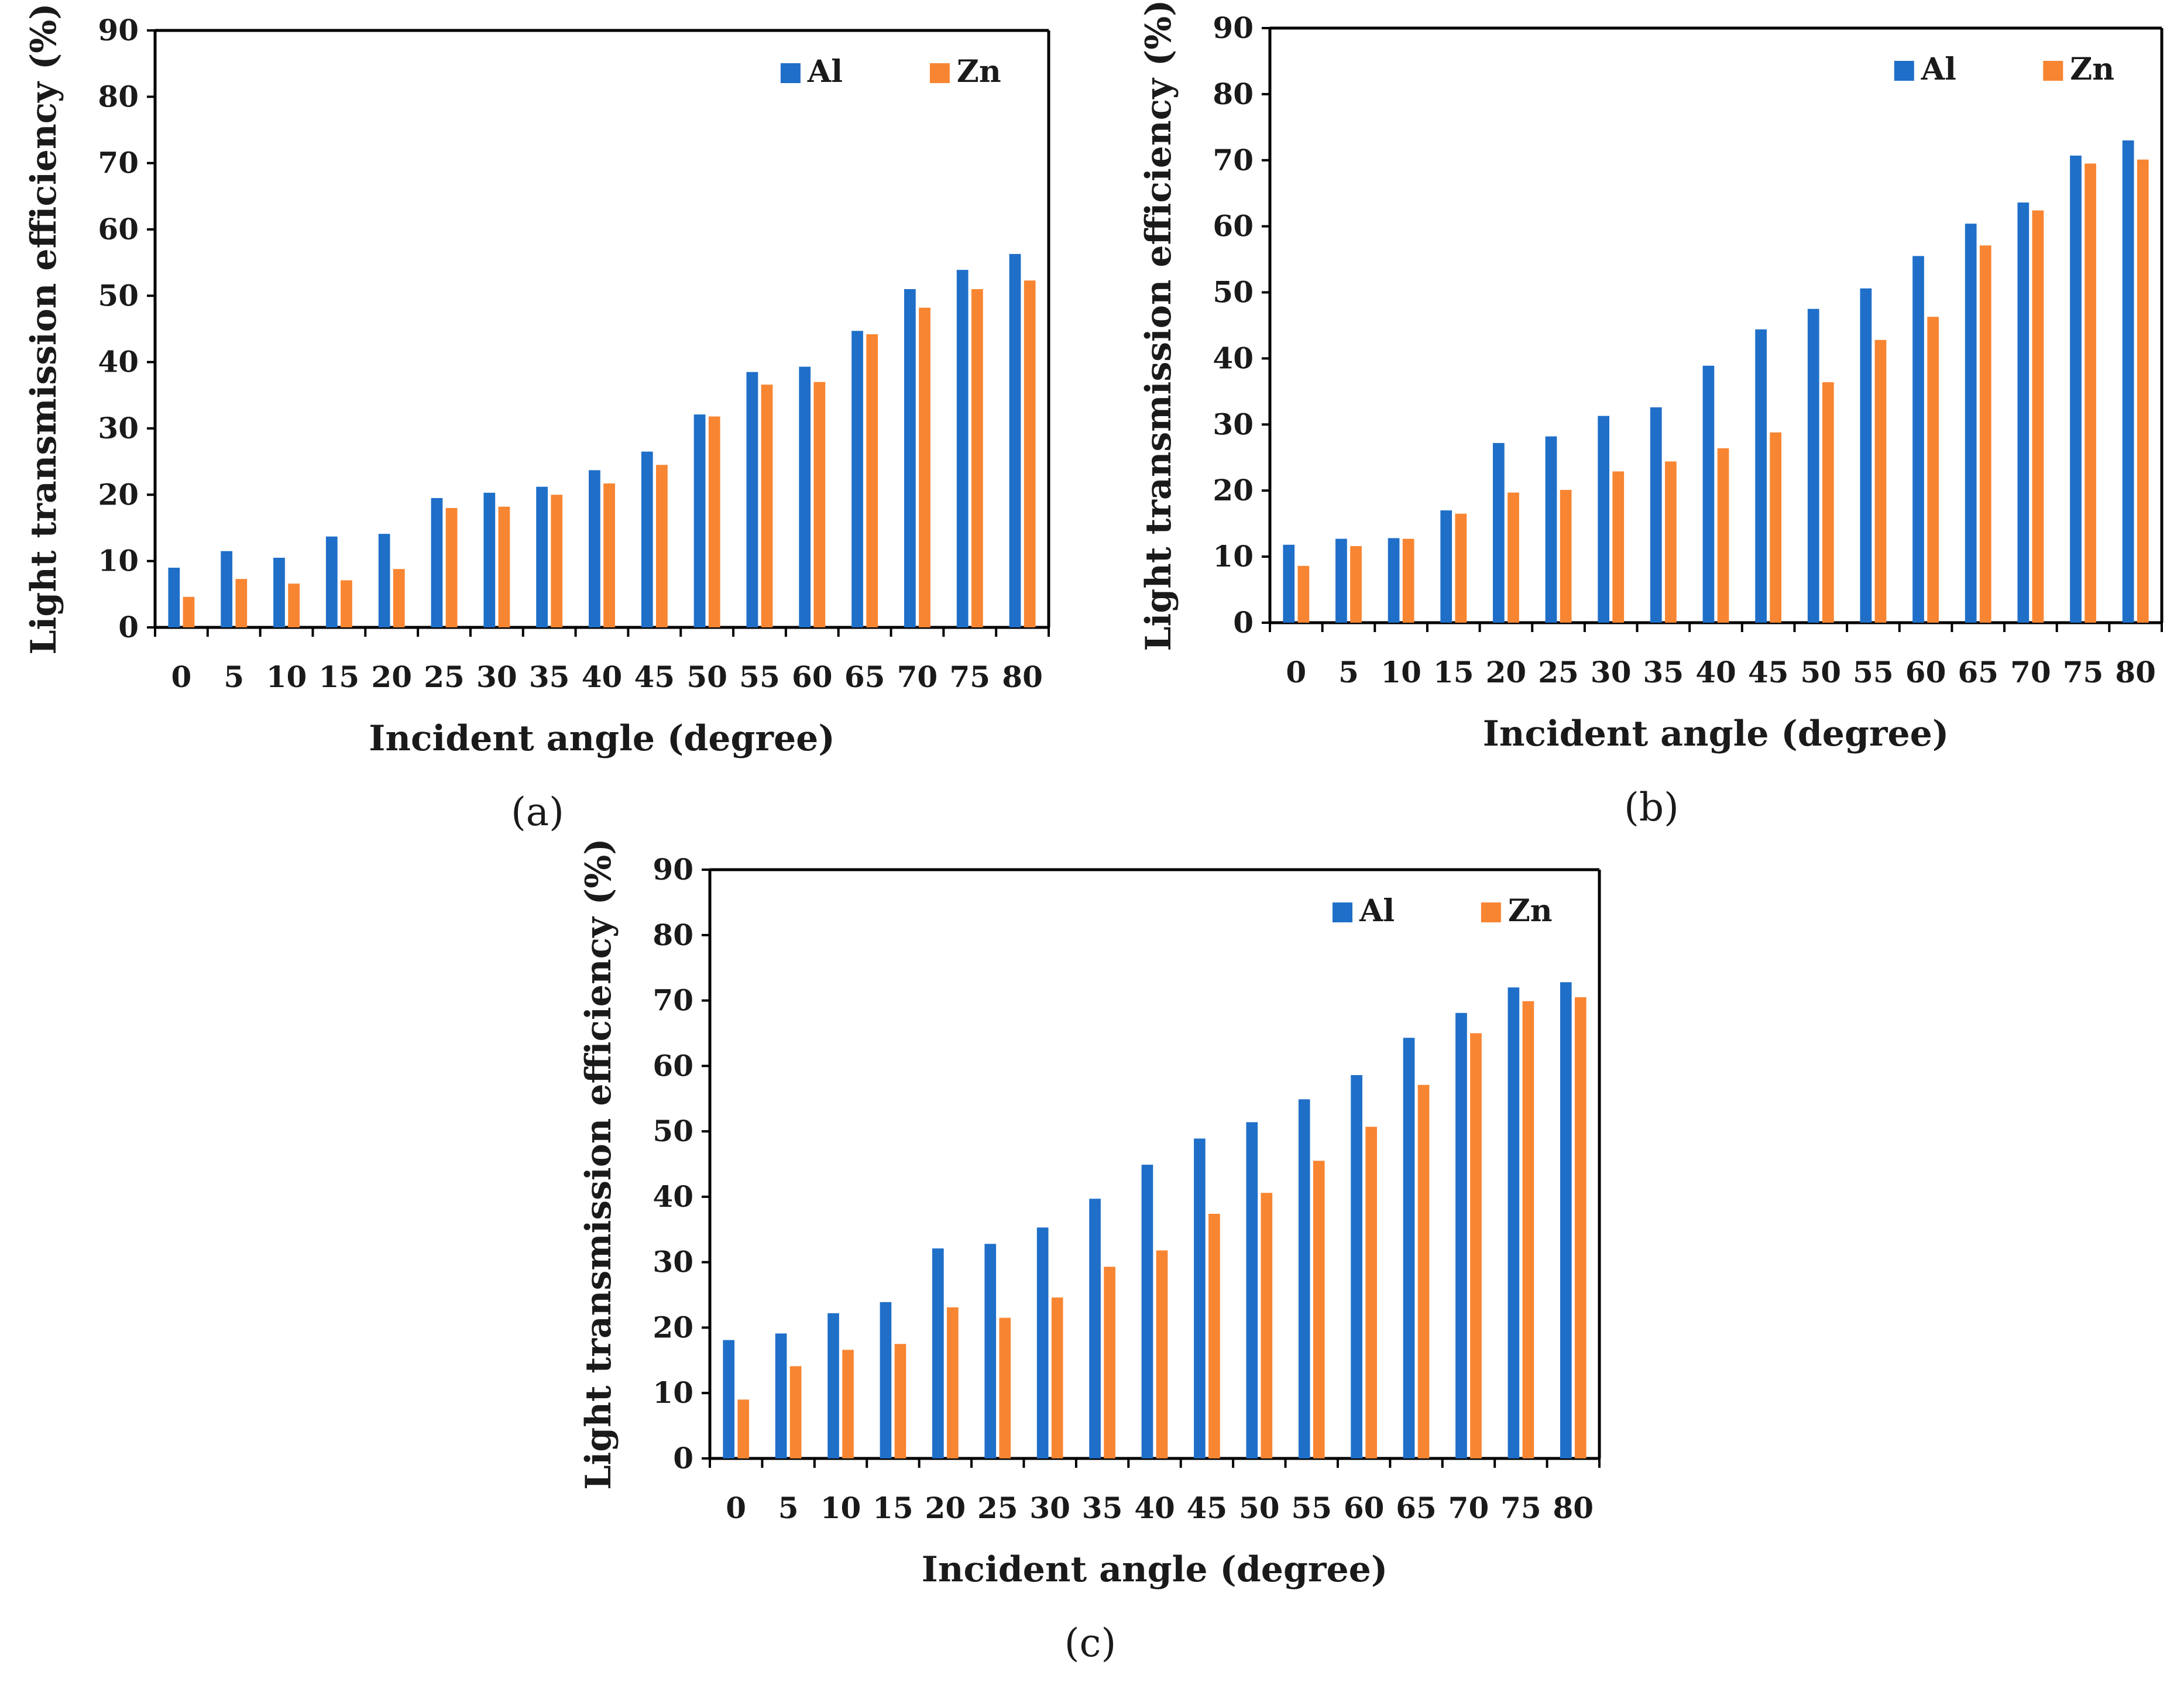 This screenshot has width=2184, height=1682. What do you see at coordinates (1468, 1508) in the screenshot?
I see `x-tick-label: 70` at bounding box center [1468, 1508].